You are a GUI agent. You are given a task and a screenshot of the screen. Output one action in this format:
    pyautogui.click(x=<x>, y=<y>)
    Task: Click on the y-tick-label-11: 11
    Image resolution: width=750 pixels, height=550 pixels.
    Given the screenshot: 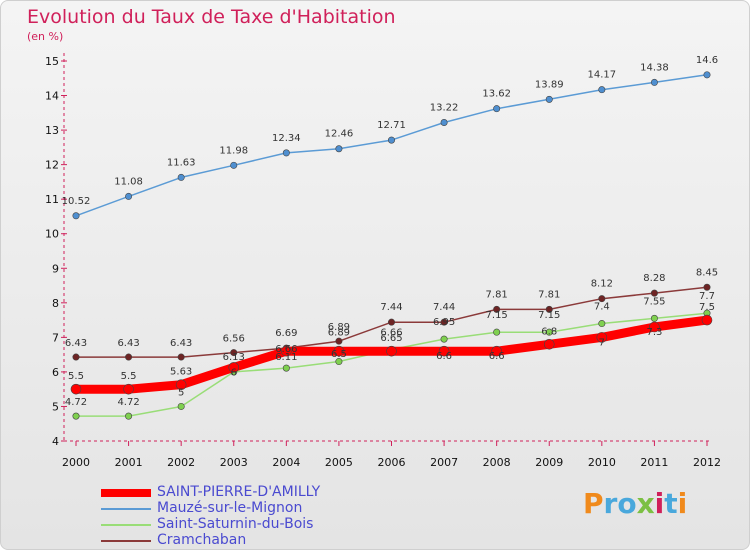 What is the action you would take?
    pyautogui.click(x=52, y=199)
    